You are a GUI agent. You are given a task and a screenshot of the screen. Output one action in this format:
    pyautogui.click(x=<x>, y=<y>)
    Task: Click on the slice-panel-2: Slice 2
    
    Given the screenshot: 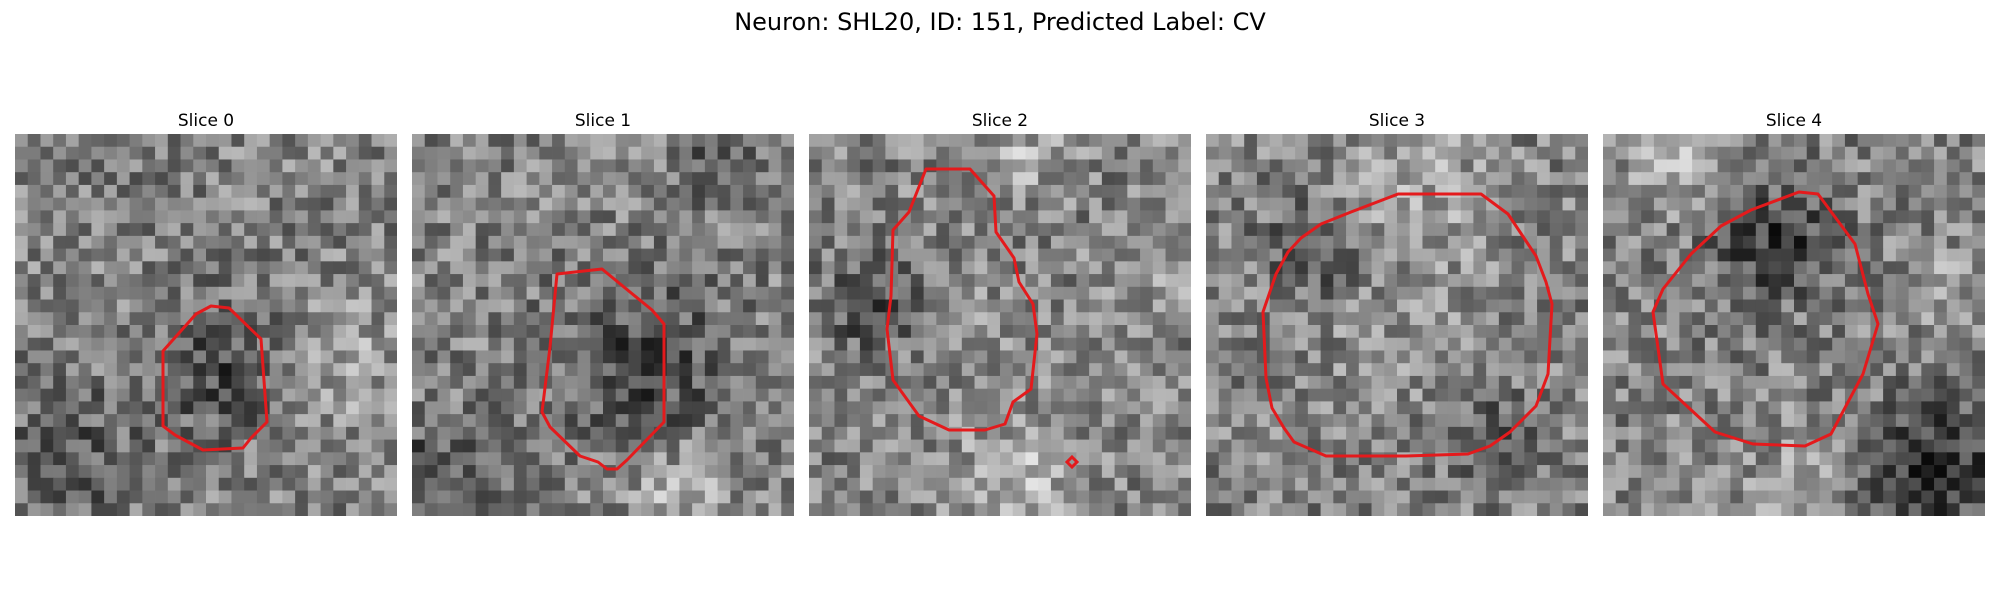 What is the action you would take?
    pyautogui.click(x=1000, y=312)
    